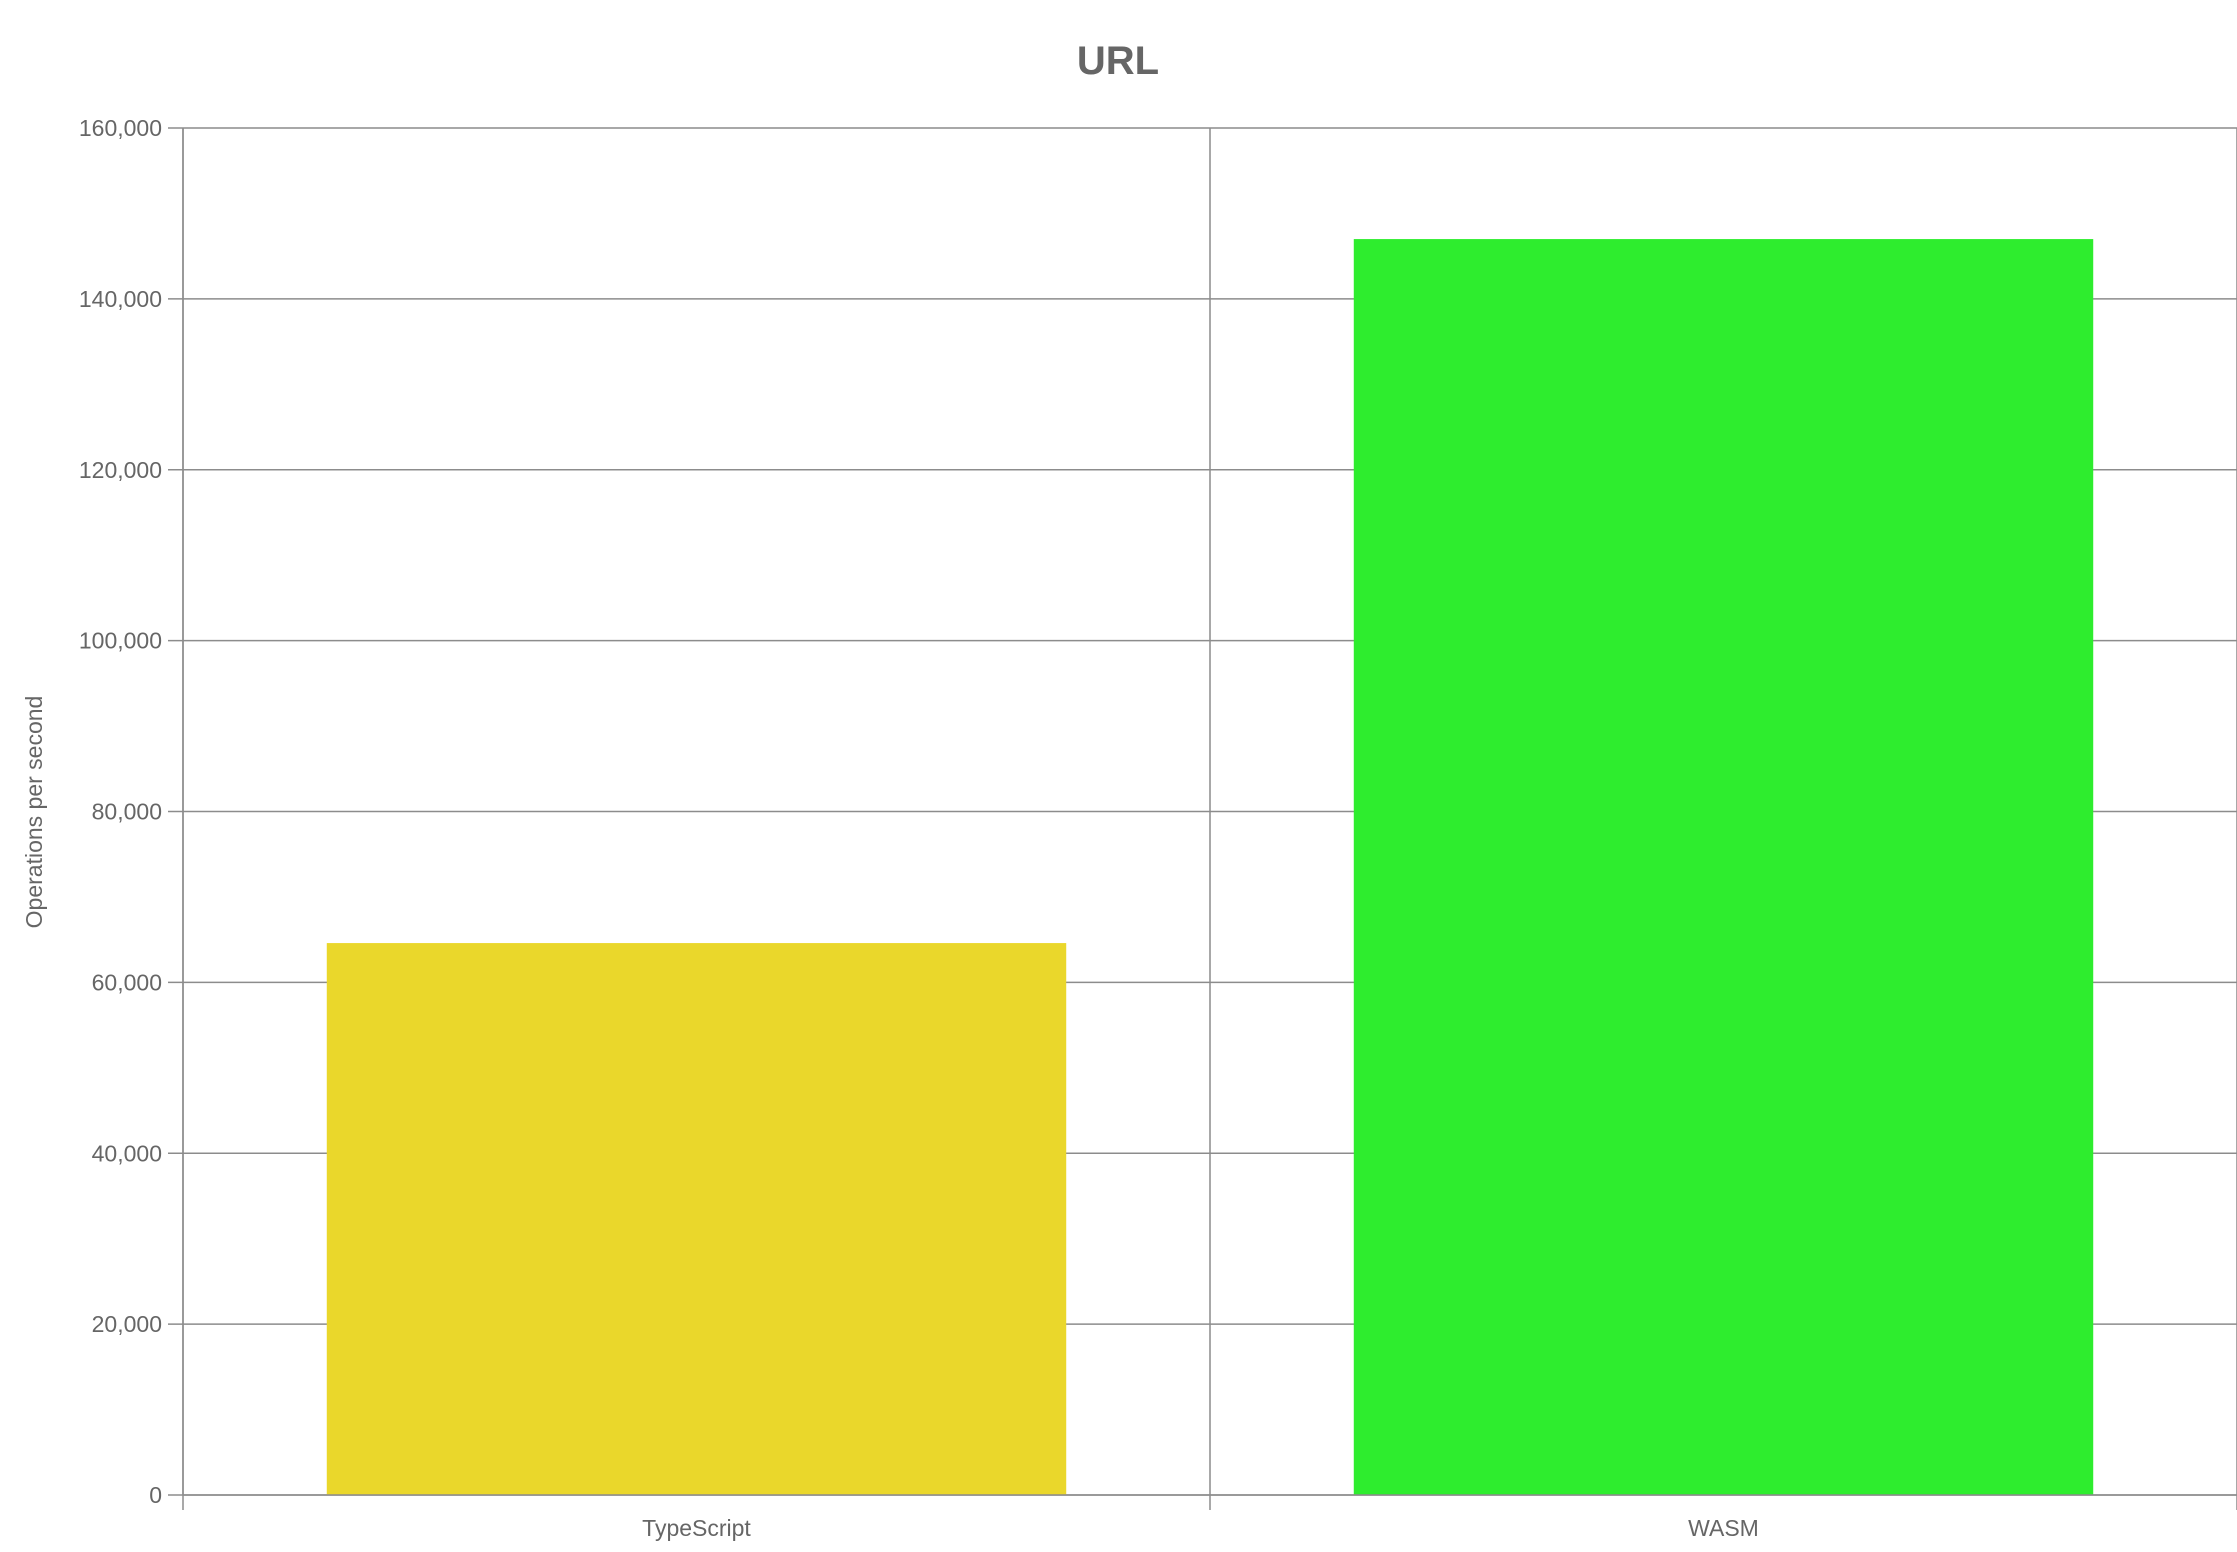 The image size is (2237, 1552). What do you see at coordinates (120, 299) in the screenshot?
I see `y-tick-label: 140,000` at bounding box center [120, 299].